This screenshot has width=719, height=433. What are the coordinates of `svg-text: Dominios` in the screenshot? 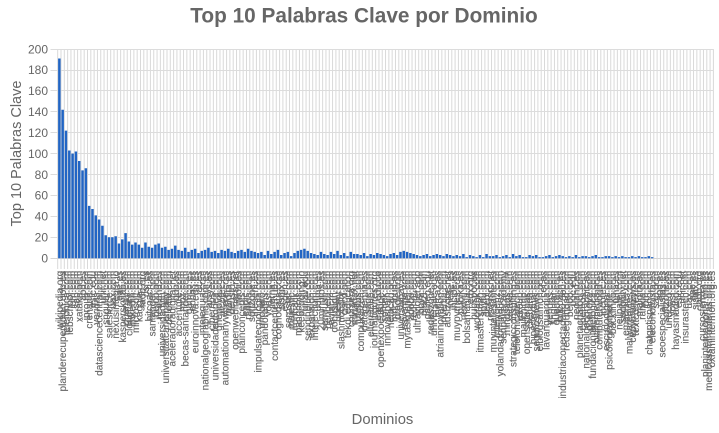 It's located at (383, 420).